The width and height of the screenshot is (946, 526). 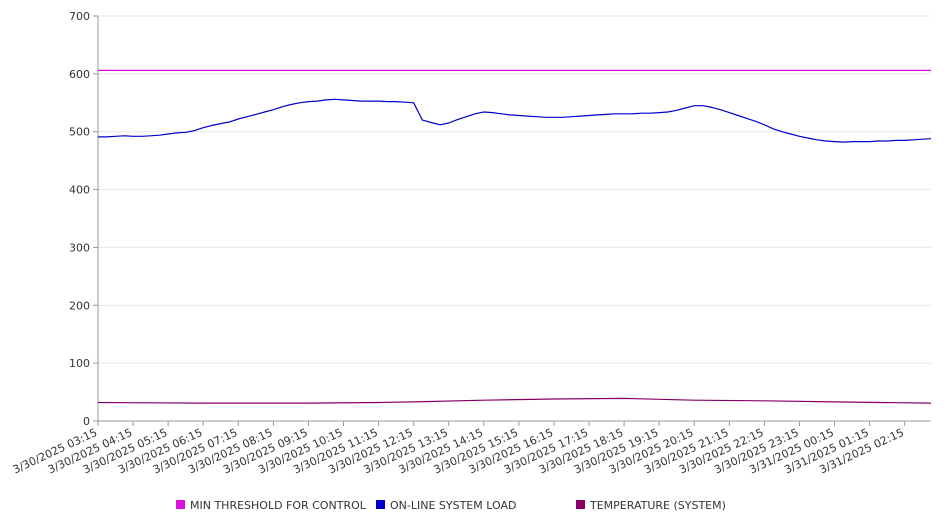 What do you see at coordinates (86, 421) in the screenshot?
I see `y-tick-label: 0` at bounding box center [86, 421].